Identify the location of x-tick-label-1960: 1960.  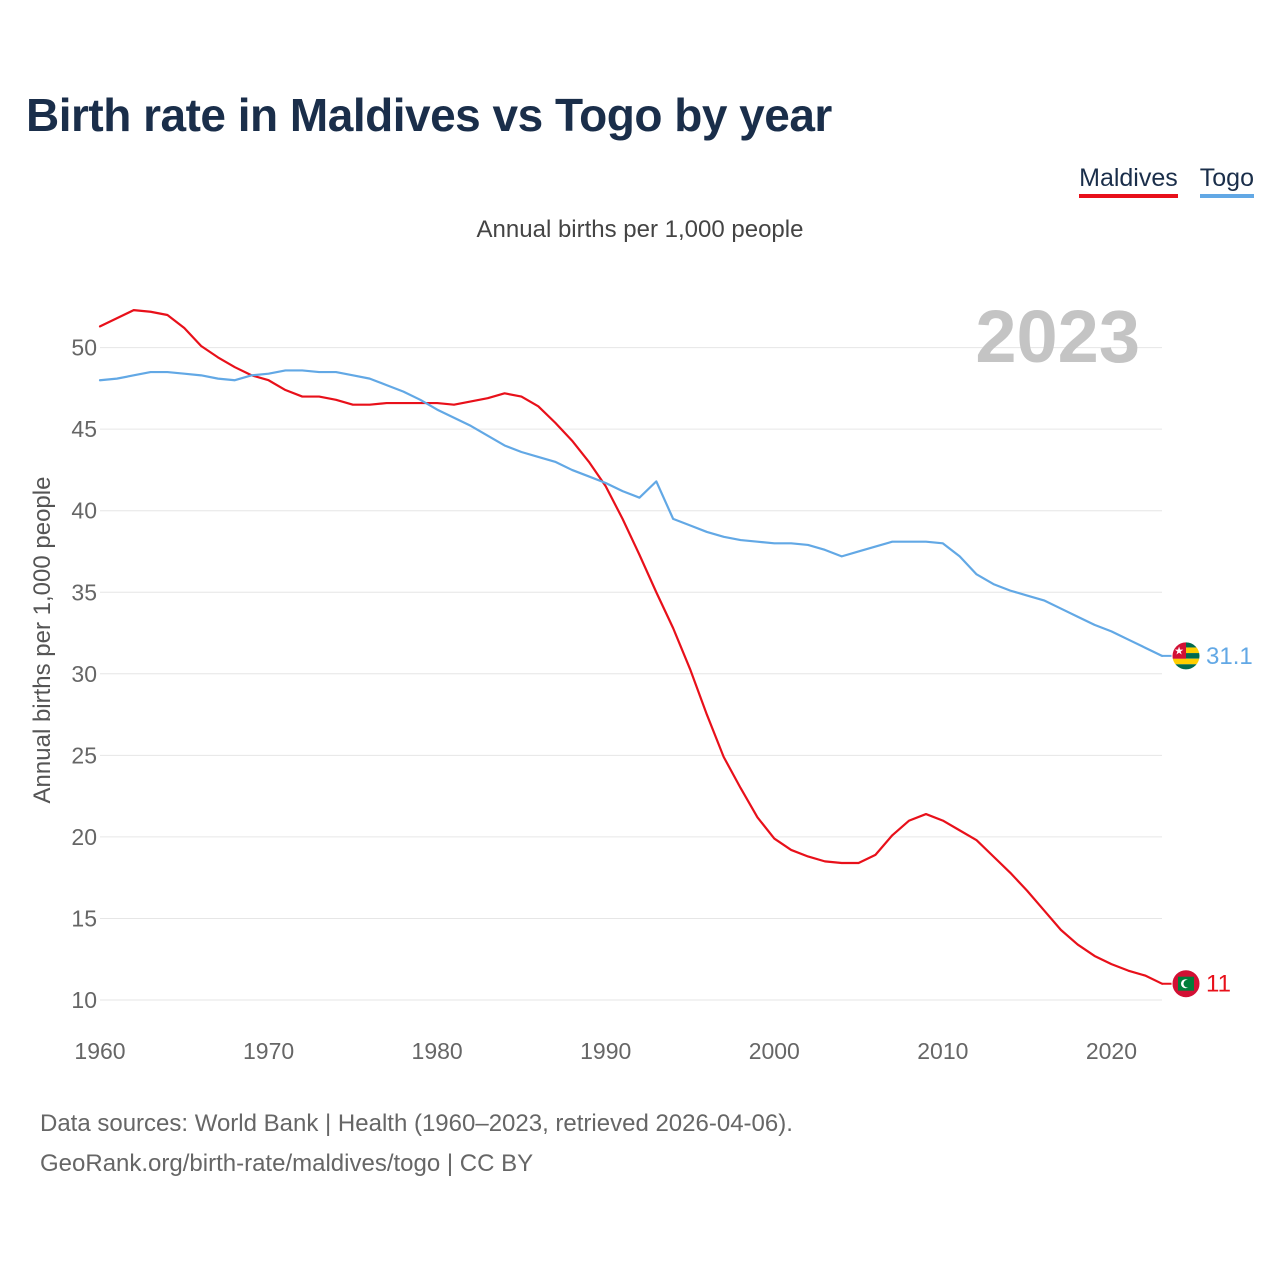
(99, 1051).